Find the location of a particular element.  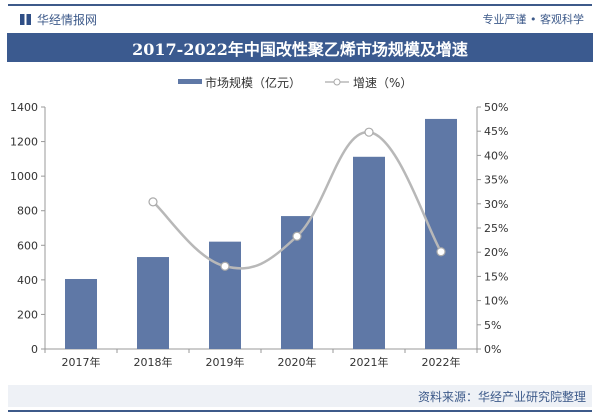

slogan: 专业严谨 • 客观科学 is located at coordinates (533, 19).